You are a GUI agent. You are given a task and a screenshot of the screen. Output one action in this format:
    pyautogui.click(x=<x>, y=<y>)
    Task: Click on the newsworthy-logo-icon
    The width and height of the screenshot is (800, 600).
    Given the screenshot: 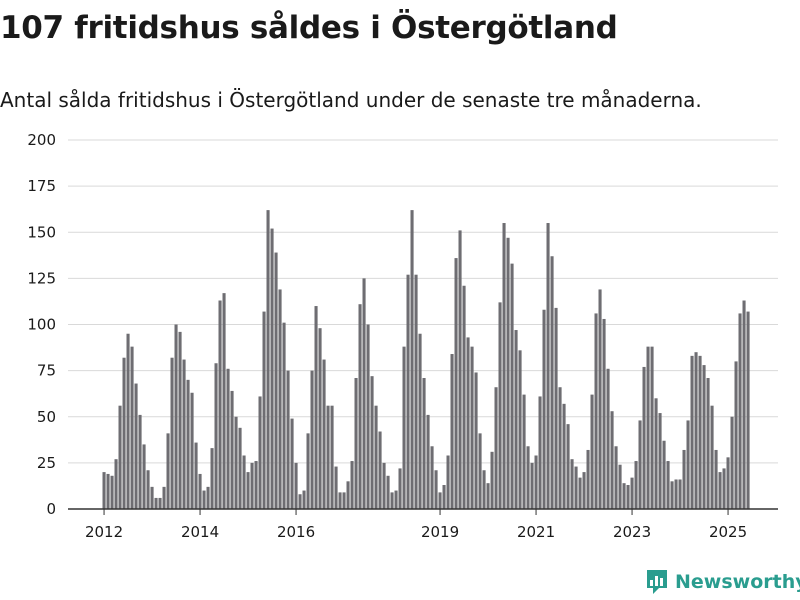 What is the action you would take?
    pyautogui.click(x=657, y=582)
    